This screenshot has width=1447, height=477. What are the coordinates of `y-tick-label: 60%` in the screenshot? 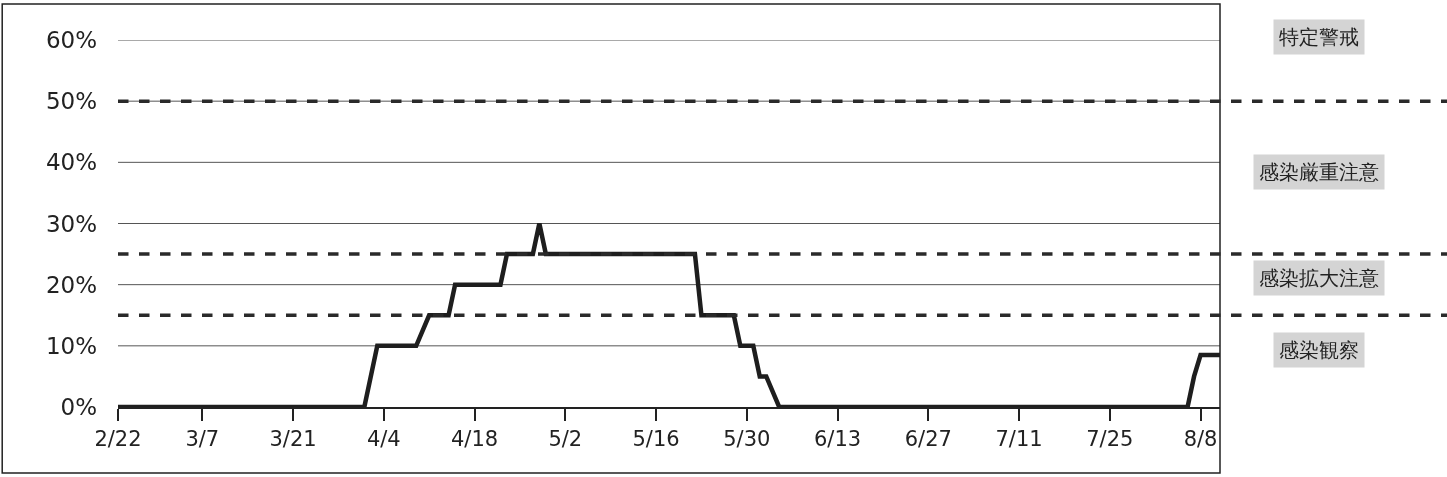 It's located at (71, 40).